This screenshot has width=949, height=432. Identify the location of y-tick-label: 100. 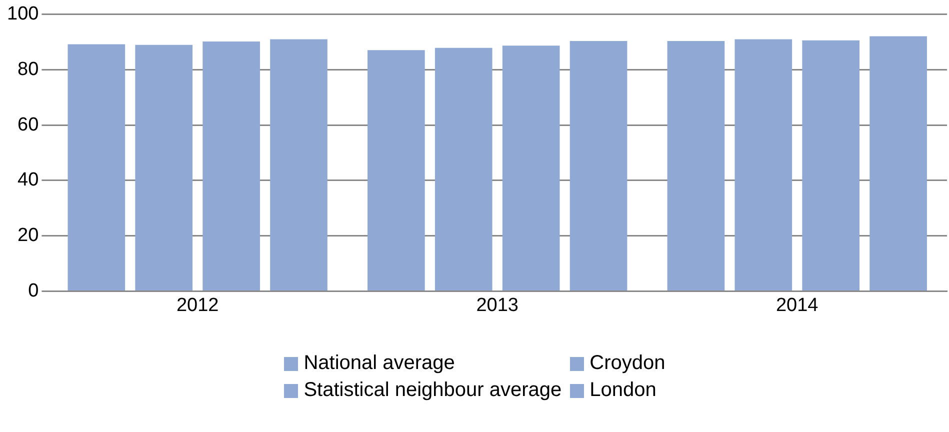
(23, 14).